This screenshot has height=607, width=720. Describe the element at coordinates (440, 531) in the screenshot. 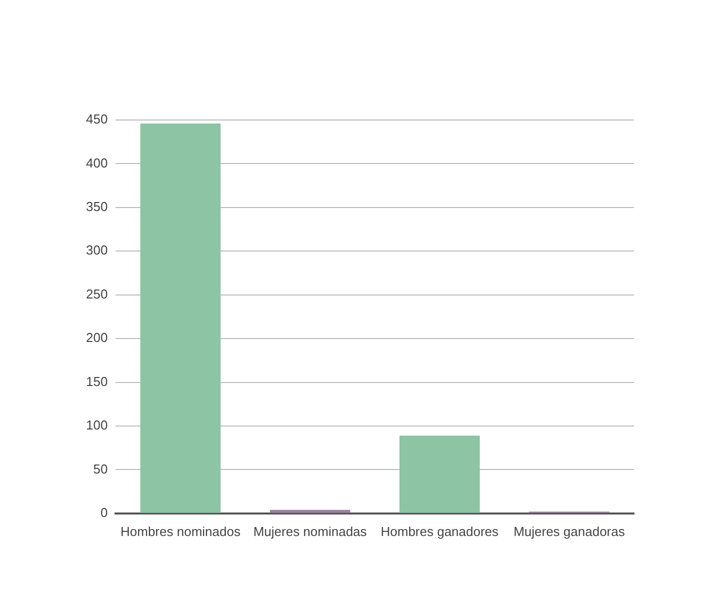

I see `x-tick-label: Hombres ganadores` at that location.